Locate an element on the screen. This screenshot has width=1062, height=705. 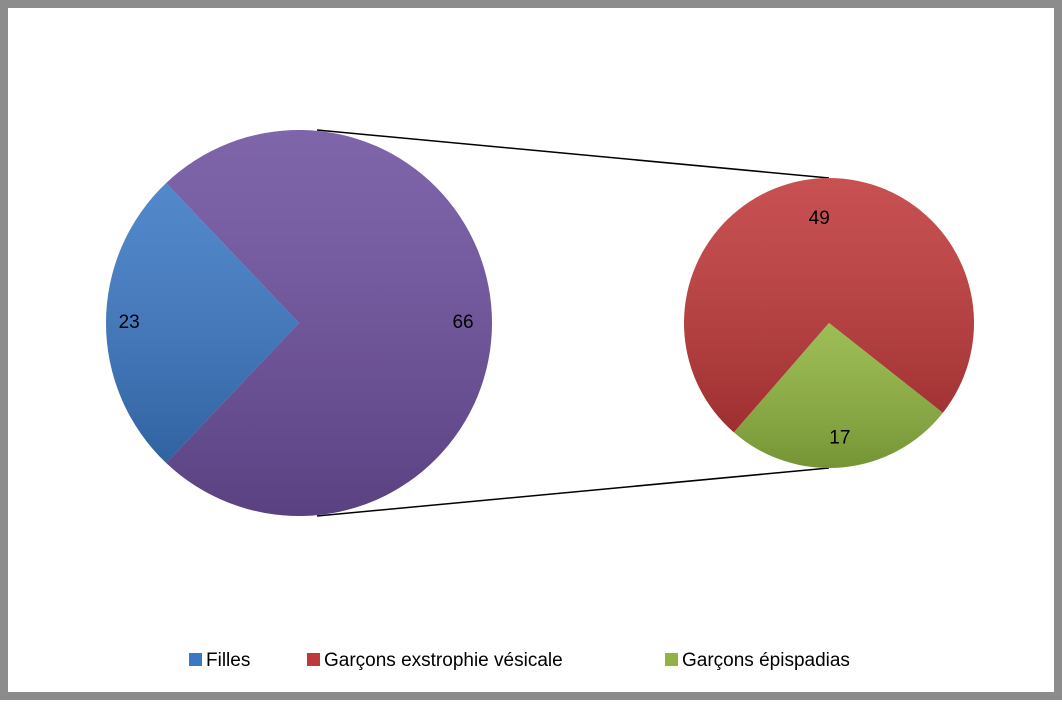
legend-label: Garçons exstrophie vésicale is located at coordinates (443, 660).